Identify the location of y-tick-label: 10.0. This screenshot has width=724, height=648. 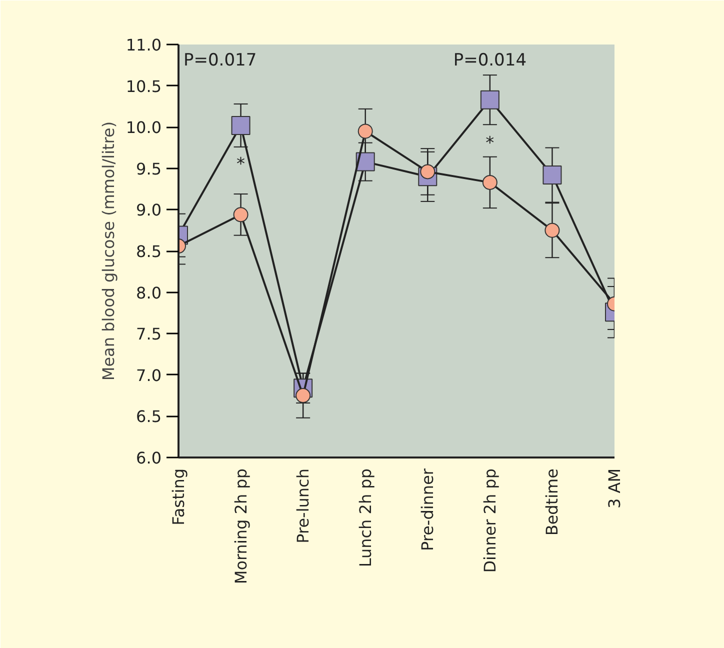
(144, 128).